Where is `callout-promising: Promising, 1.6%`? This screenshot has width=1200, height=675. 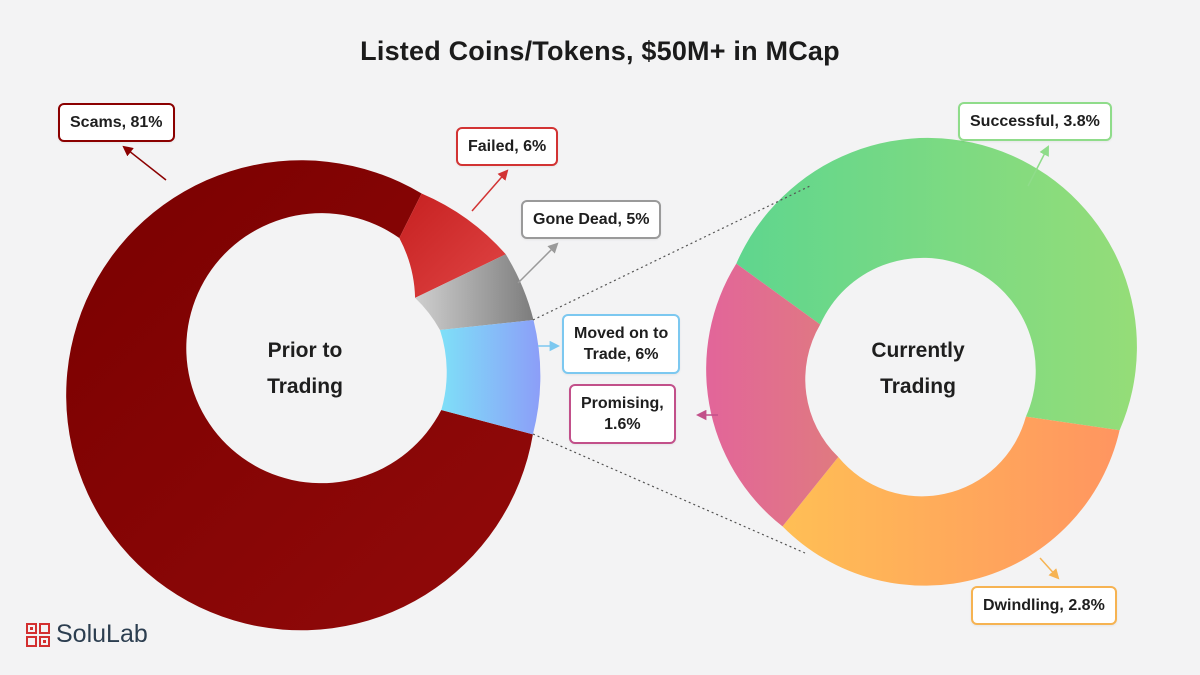
callout-promising: Promising, 1.6% is located at coordinates (622, 414).